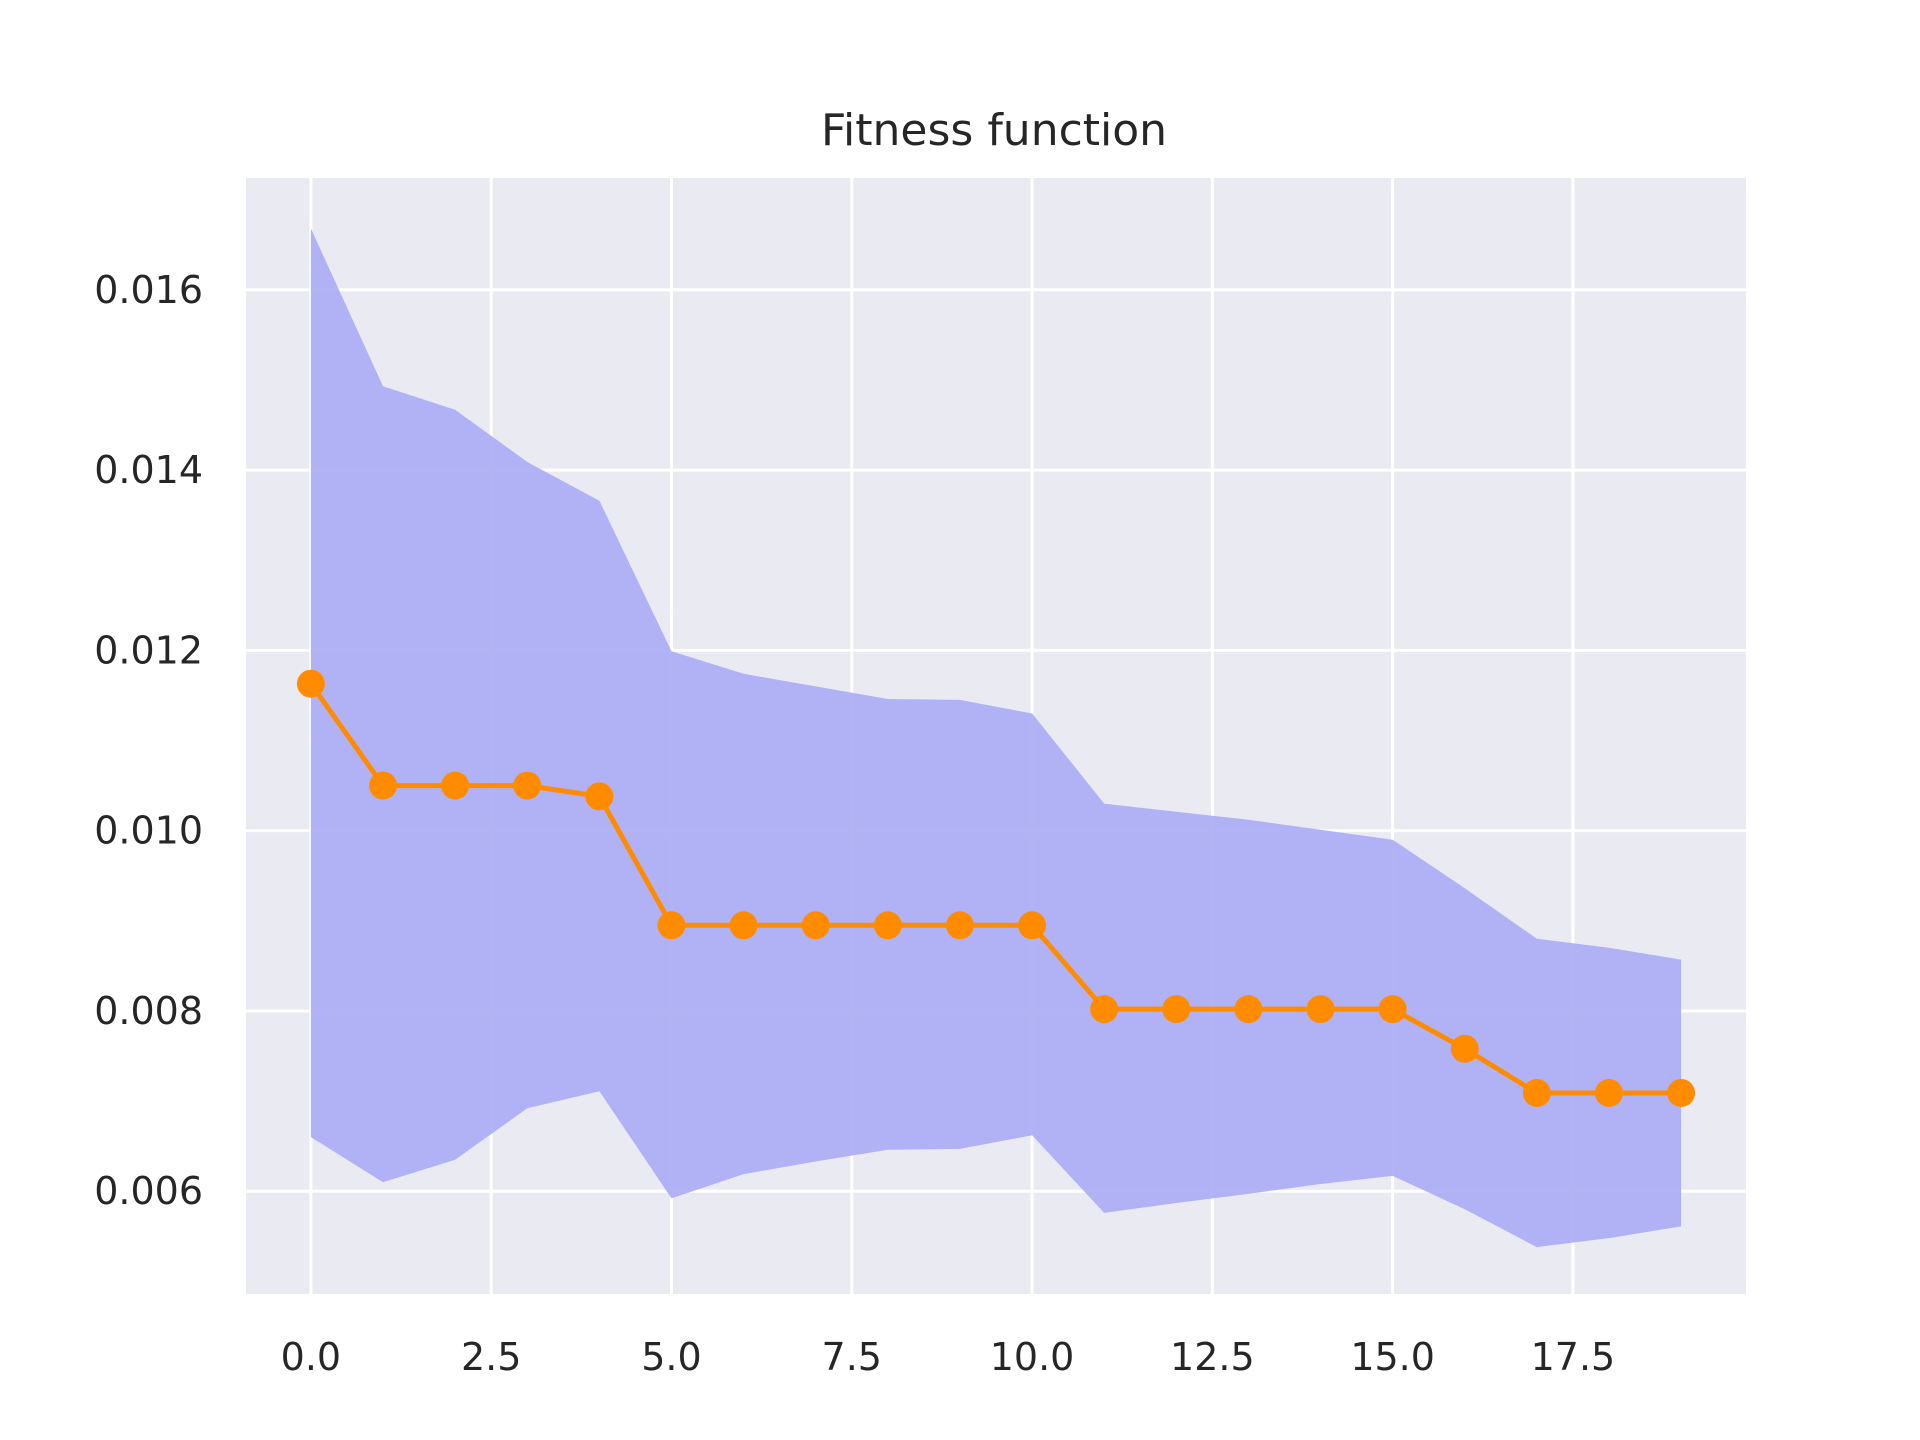  I want to click on y-tick-labels: 0.006 0.008 0.010 0.012 0.014 0.016, so click(148, 740).